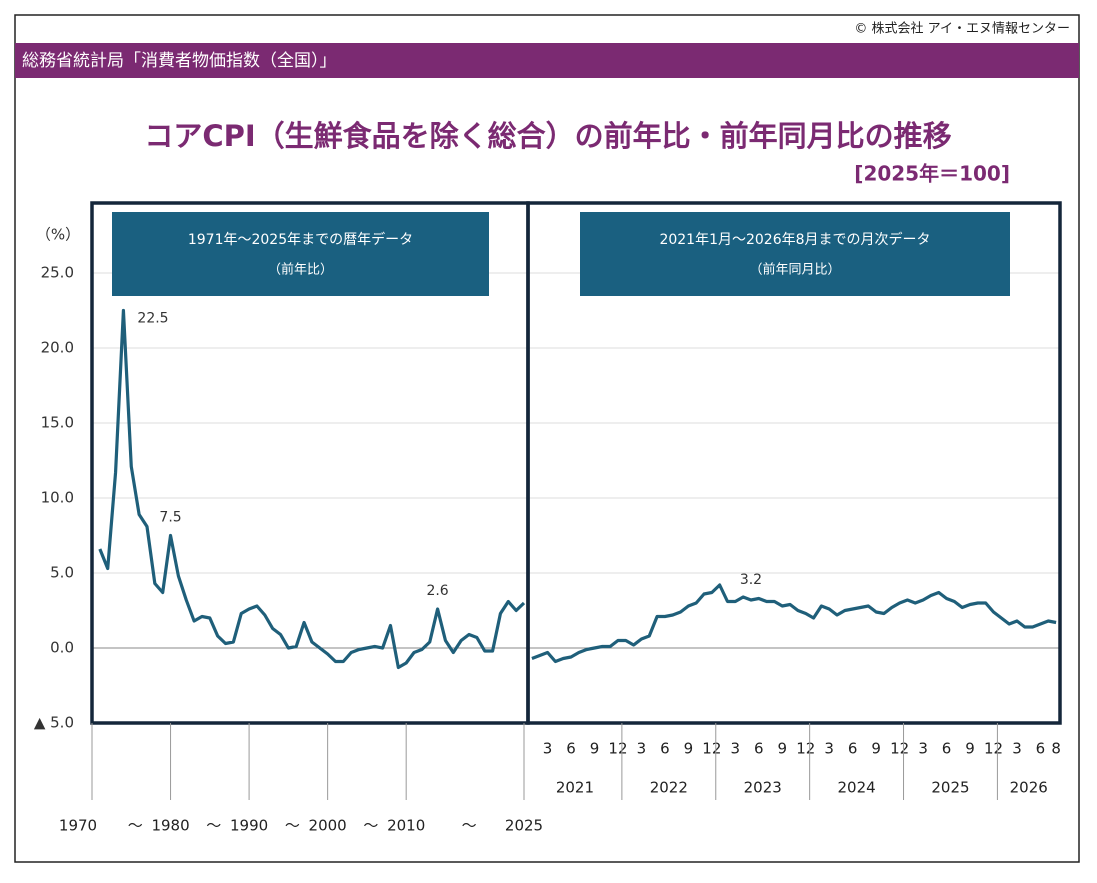 The width and height of the screenshot is (1097, 883). What do you see at coordinates (54, 723) in the screenshot?
I see `y-tick-label: ▲ 5.0` at bounding box center [54, 723].